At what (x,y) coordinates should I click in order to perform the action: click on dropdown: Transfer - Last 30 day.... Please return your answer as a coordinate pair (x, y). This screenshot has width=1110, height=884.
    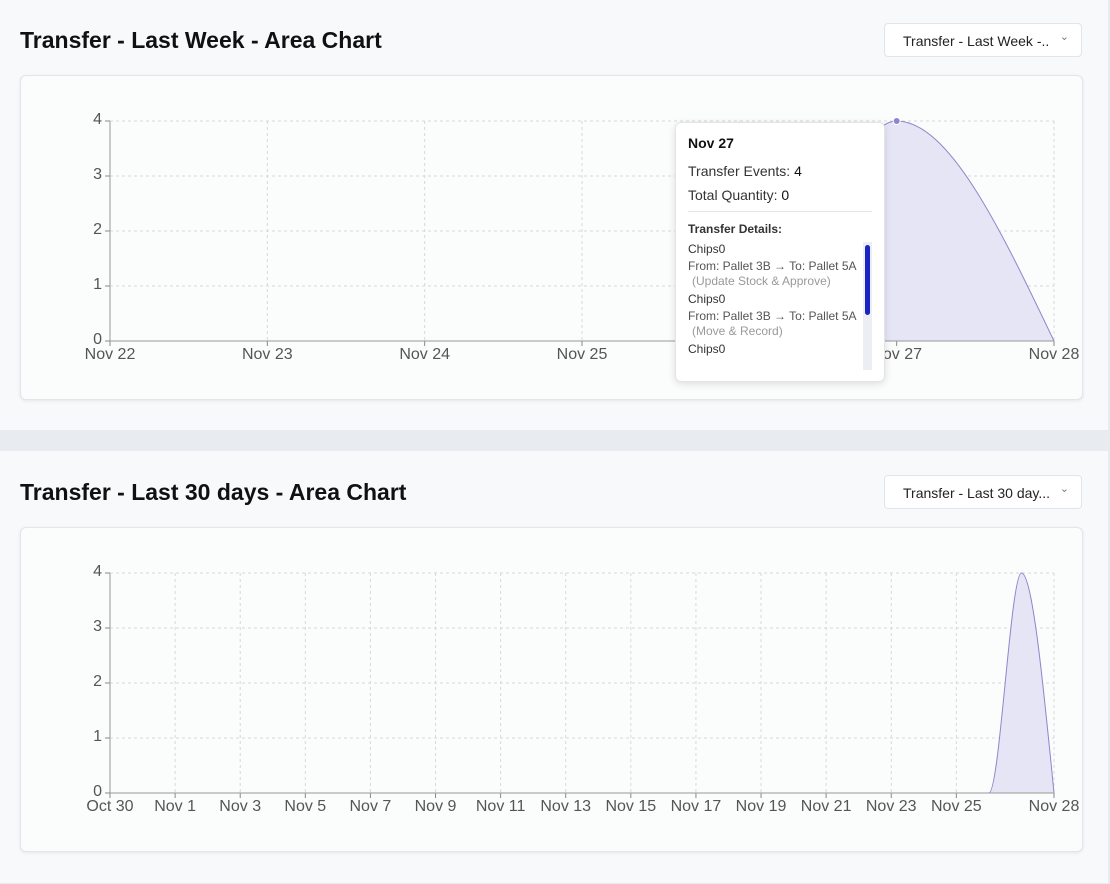
    Looking at the image, I should click on (983, 490).